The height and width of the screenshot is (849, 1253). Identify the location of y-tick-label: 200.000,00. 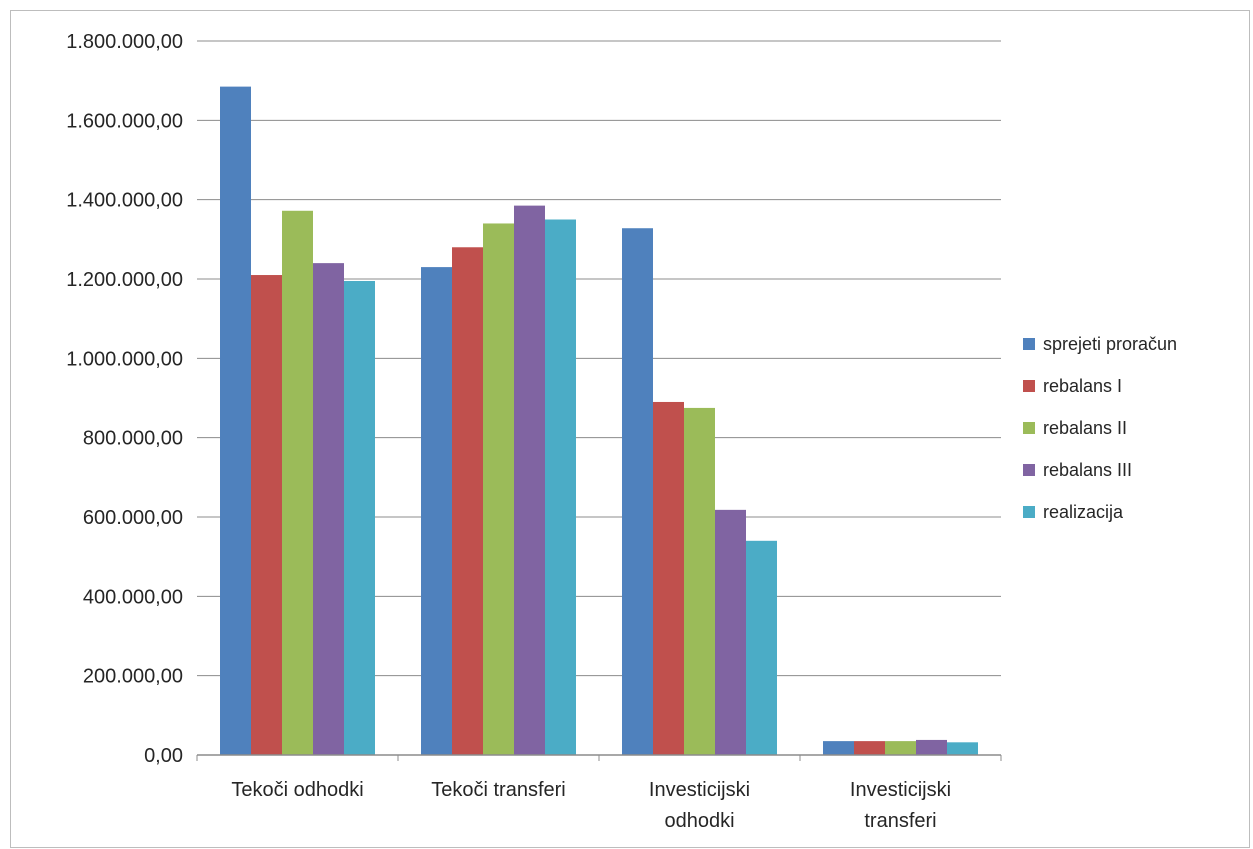
(133, 677).